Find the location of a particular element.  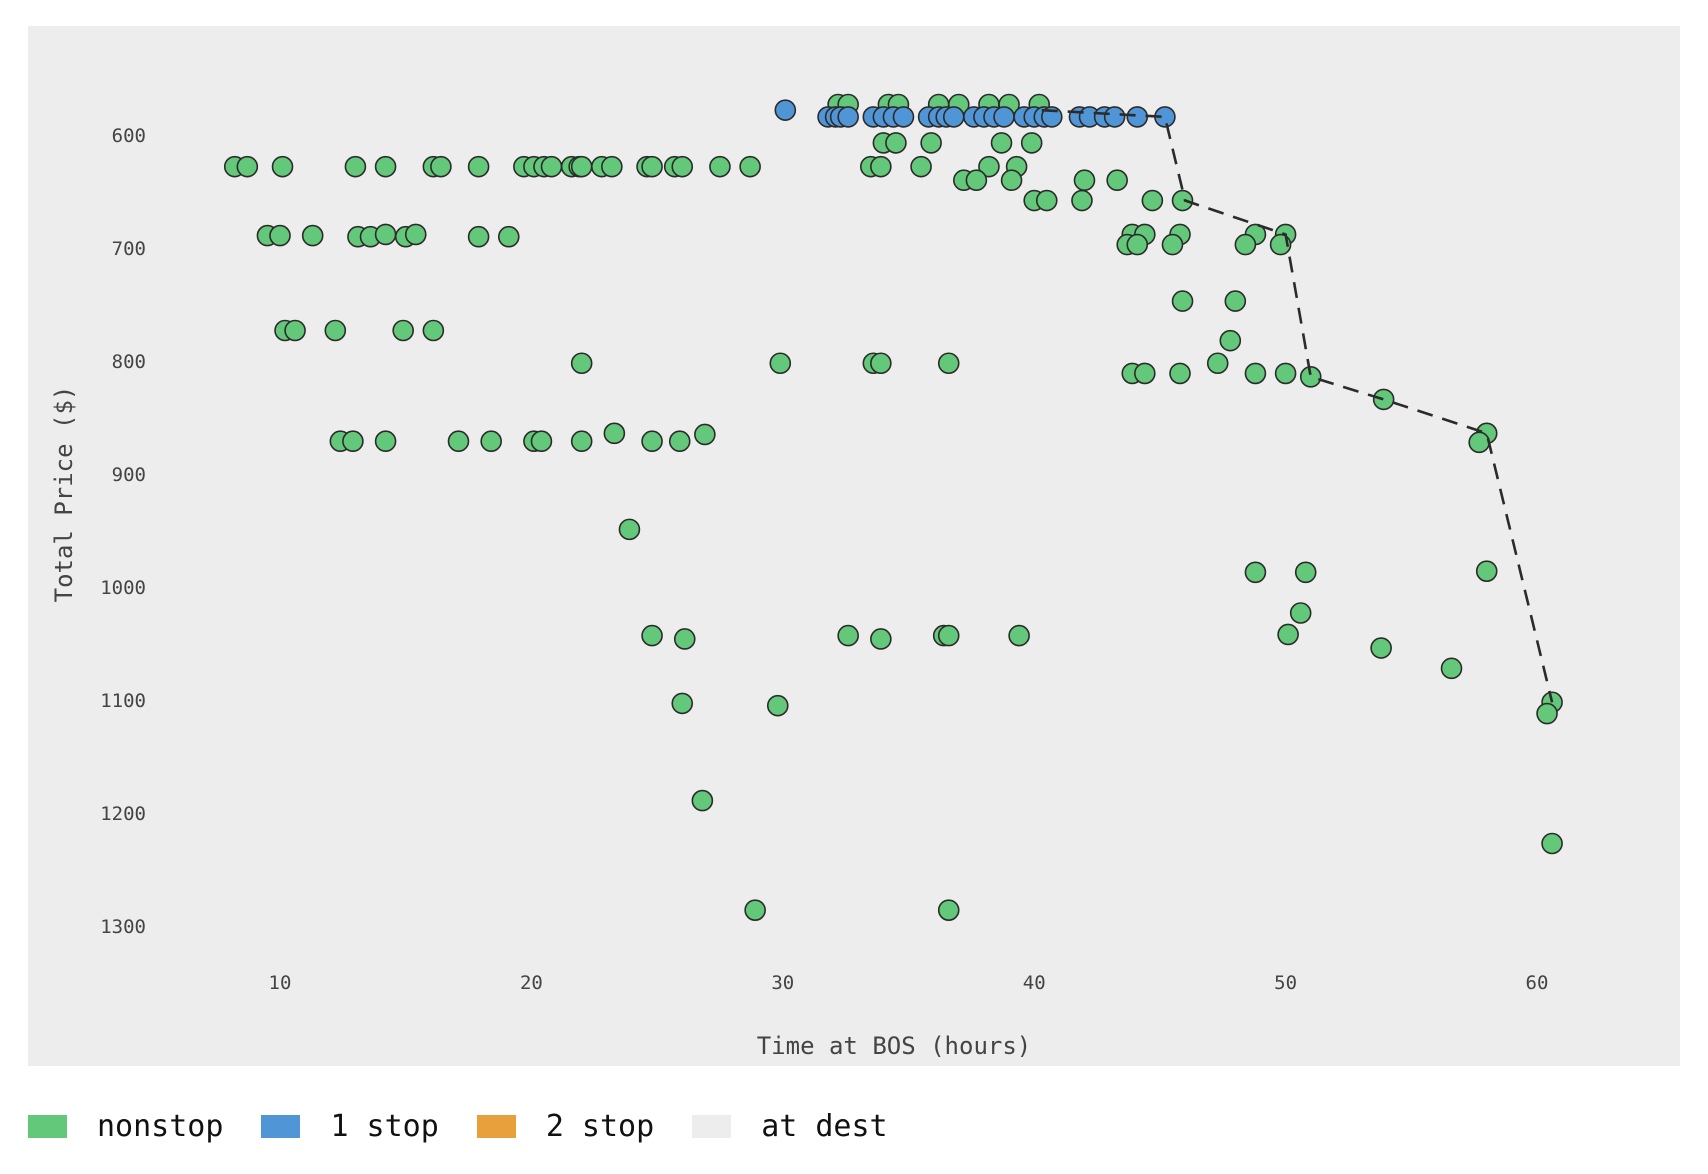

legend-label: at dest is located at coordinates (824, 1126).